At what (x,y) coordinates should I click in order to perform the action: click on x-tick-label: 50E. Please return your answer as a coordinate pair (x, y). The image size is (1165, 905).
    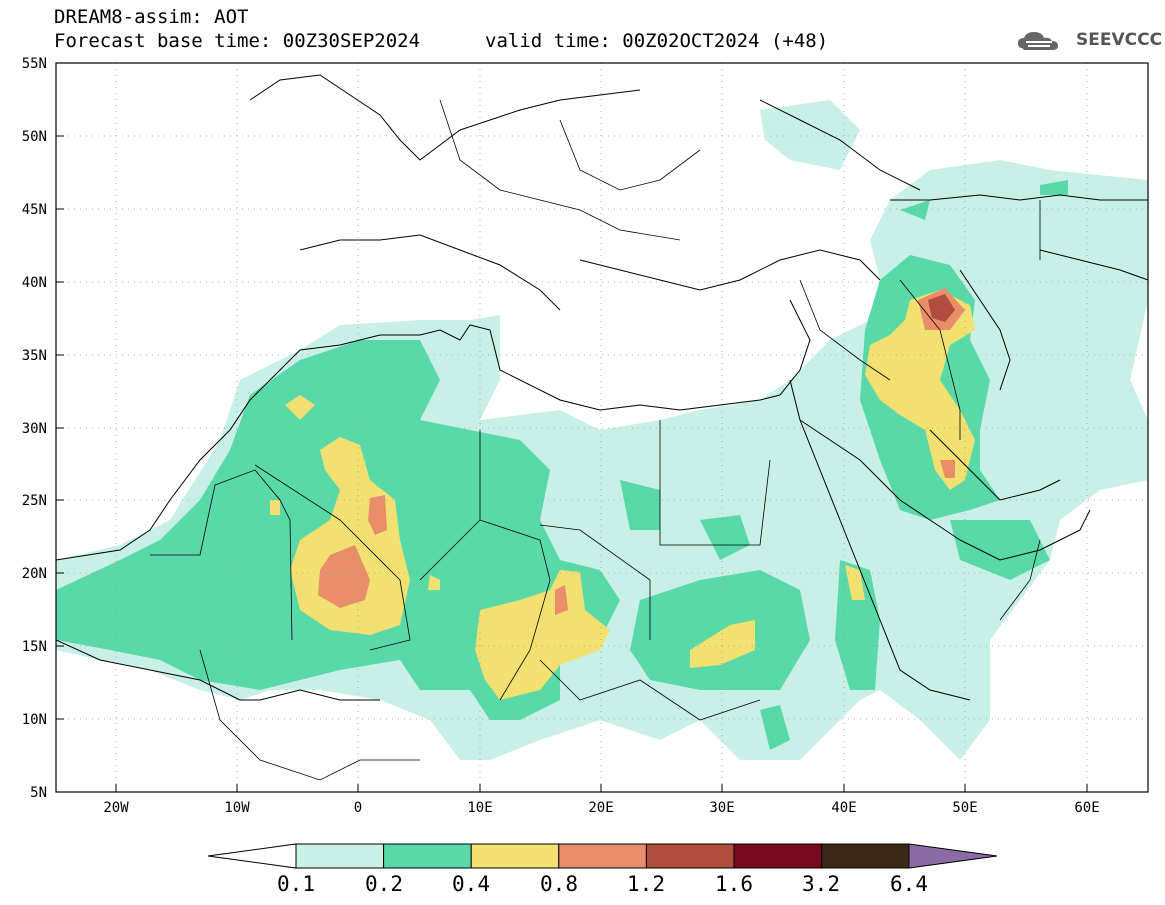
    Looking at the image, I should click on (964, 808).